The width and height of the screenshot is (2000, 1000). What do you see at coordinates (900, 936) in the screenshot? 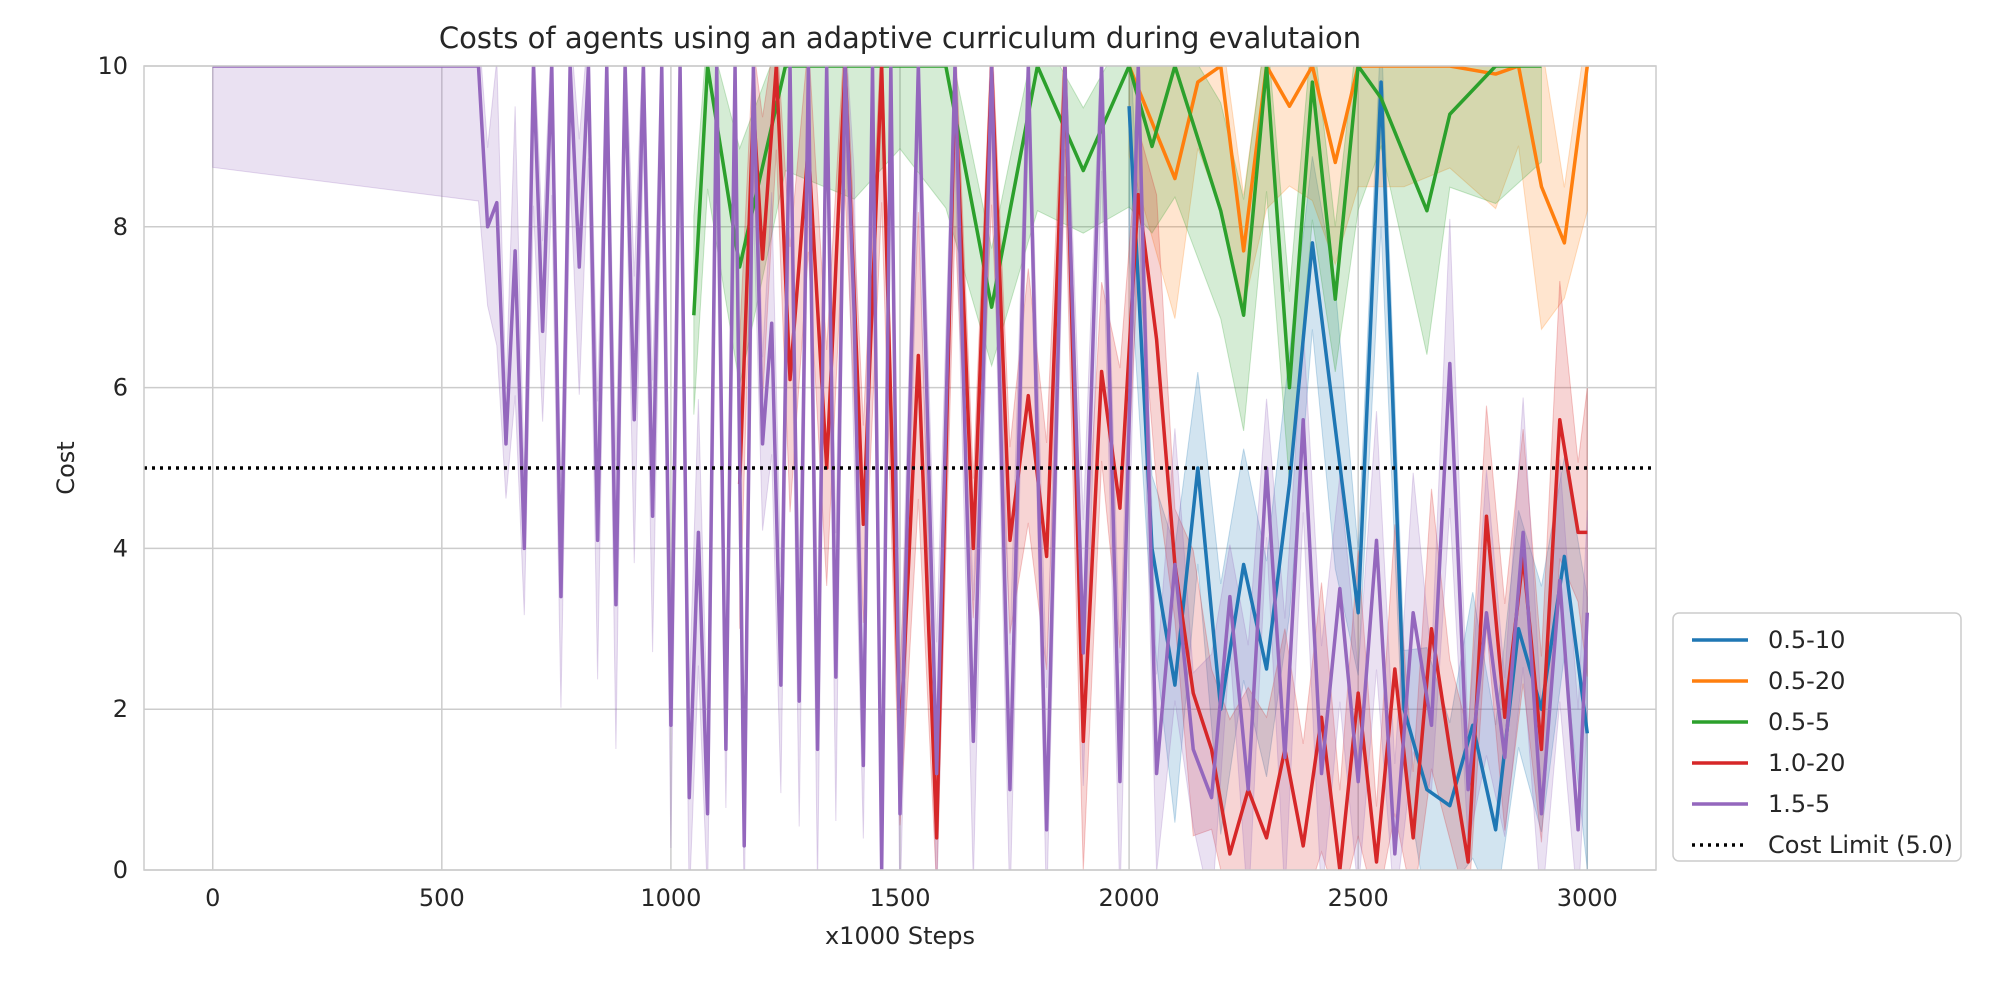
I see `x-axis-title: x1000 Steps` at bounding box center [900, 936].